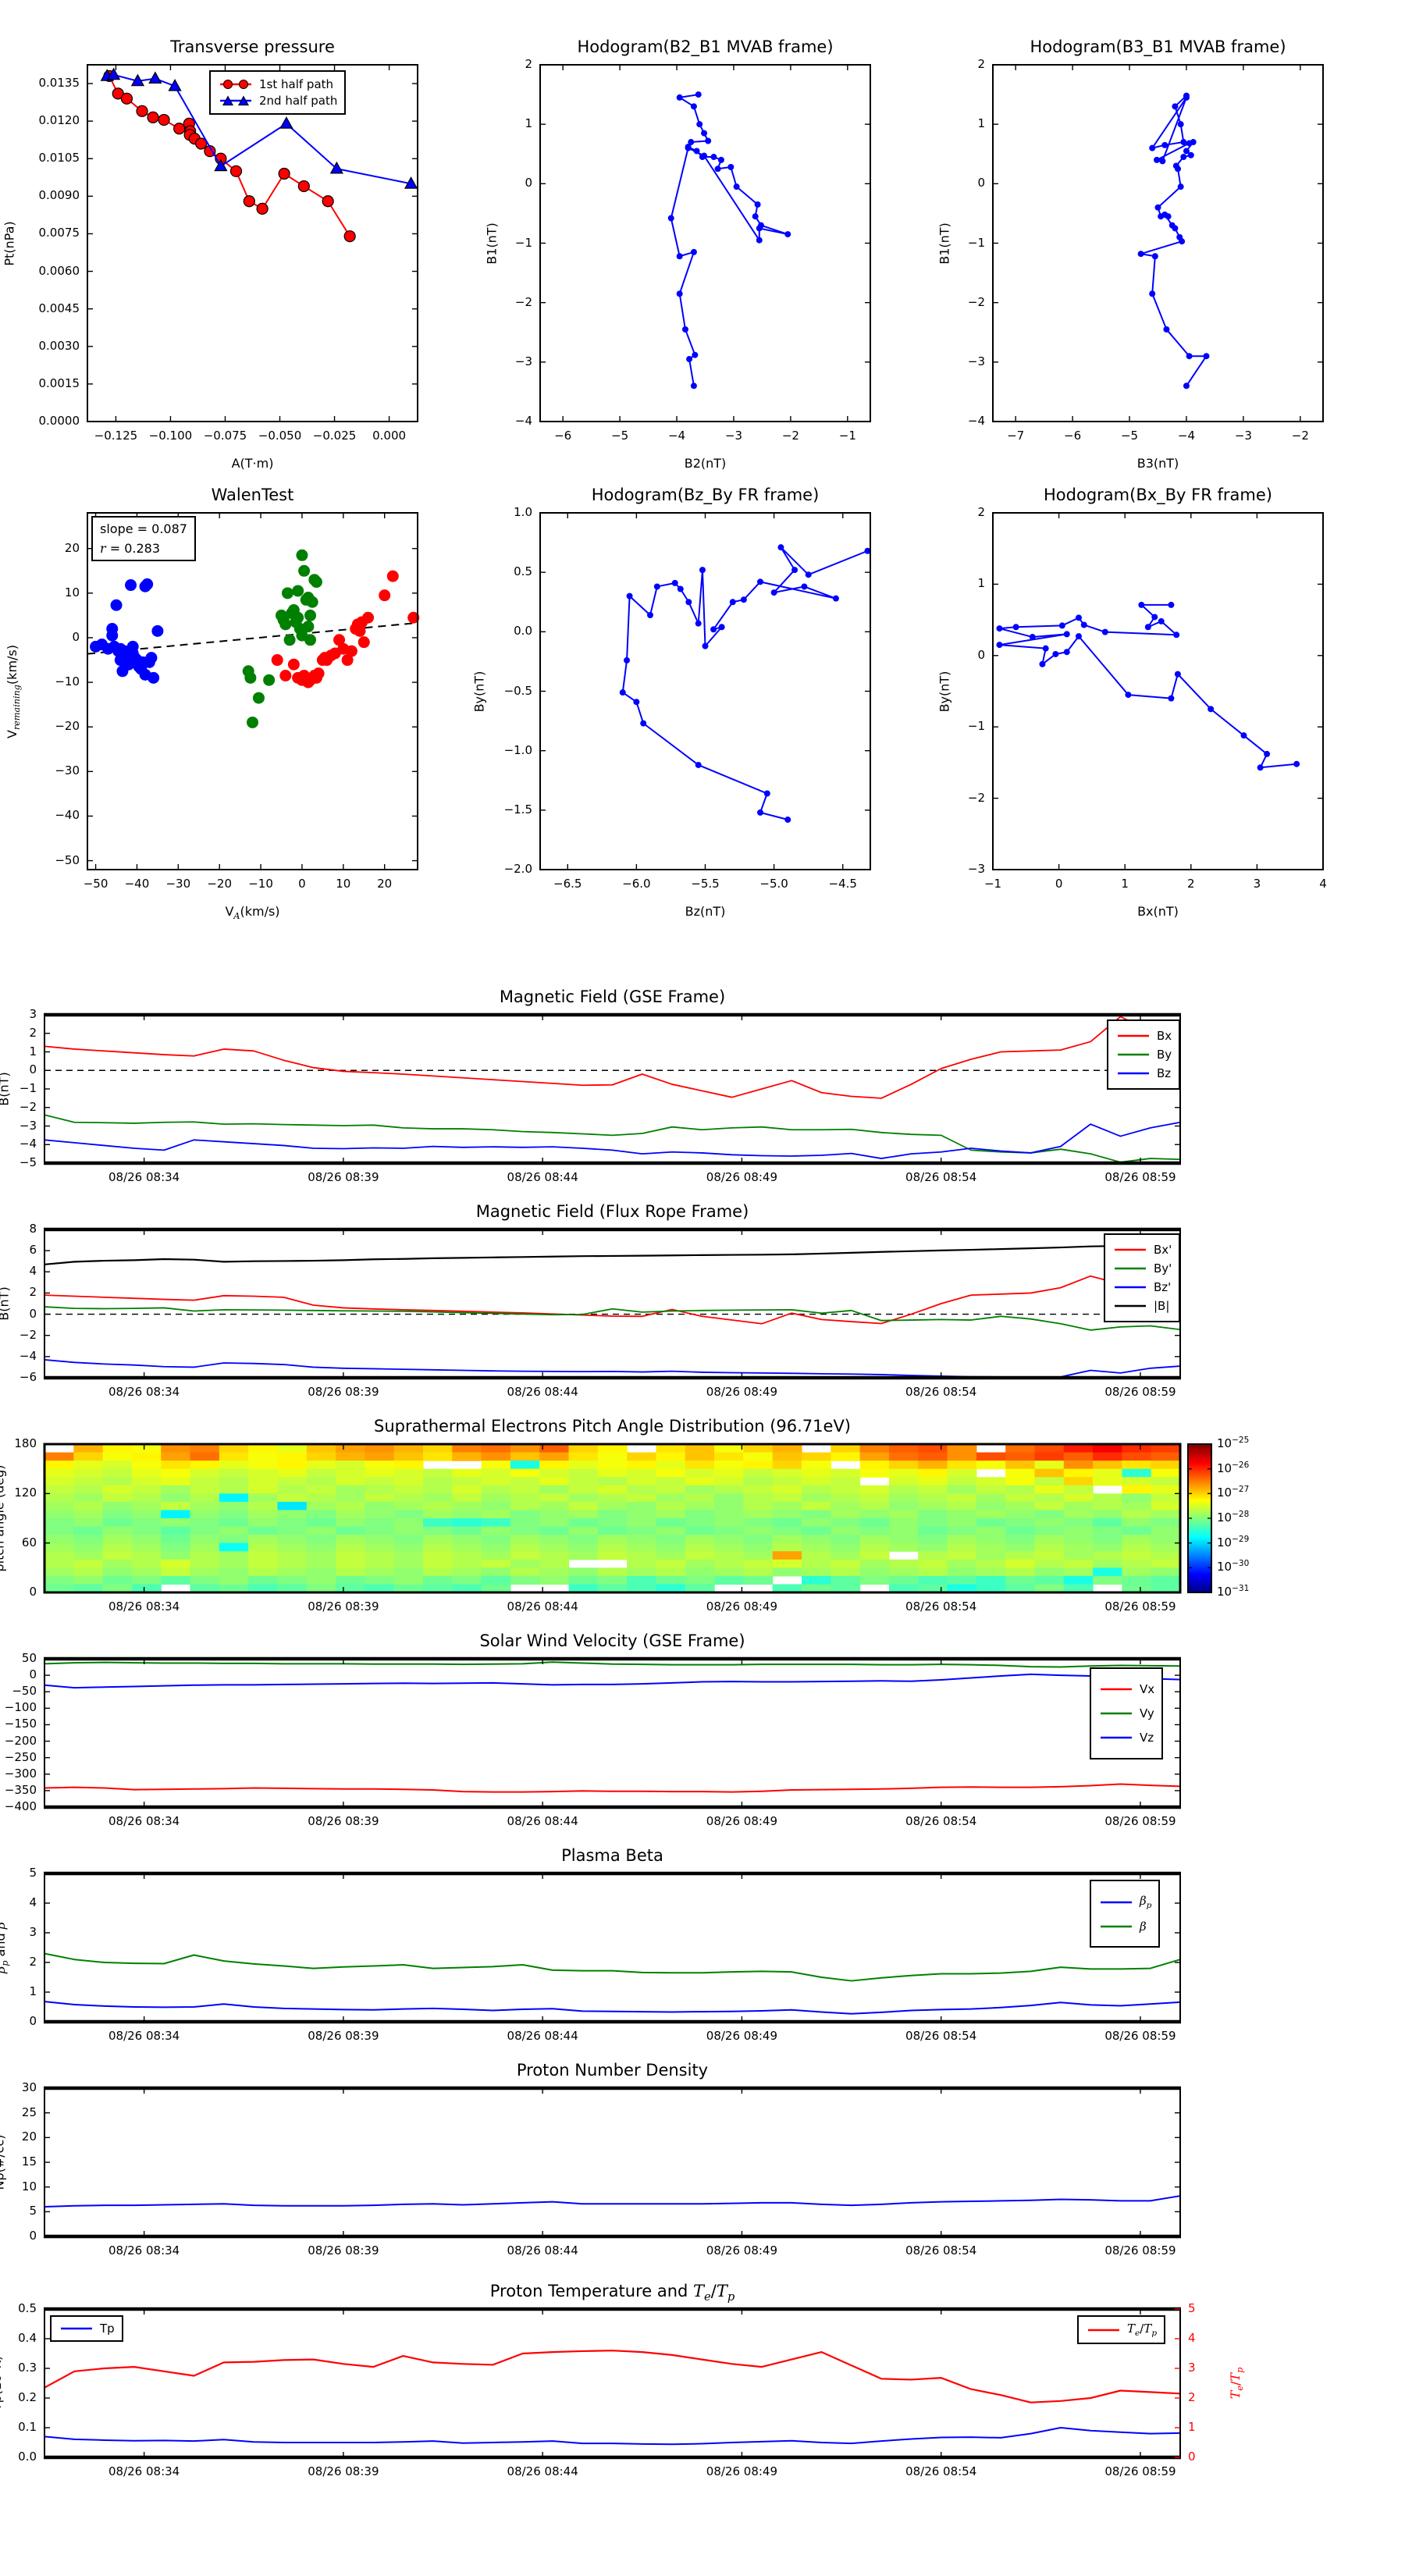 This screenshot has width=1405, height=2576. Describe the element at coordinates (1140, 2471) in the screenshot. I see `x-tick-label: 08/26 08:59` at that location.